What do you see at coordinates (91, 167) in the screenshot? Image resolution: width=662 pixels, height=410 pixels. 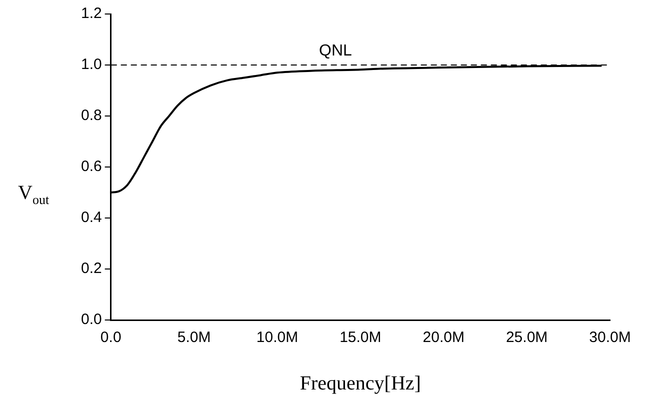 I see `y-tick-label: 0.6` at bounding box center [91, 167].